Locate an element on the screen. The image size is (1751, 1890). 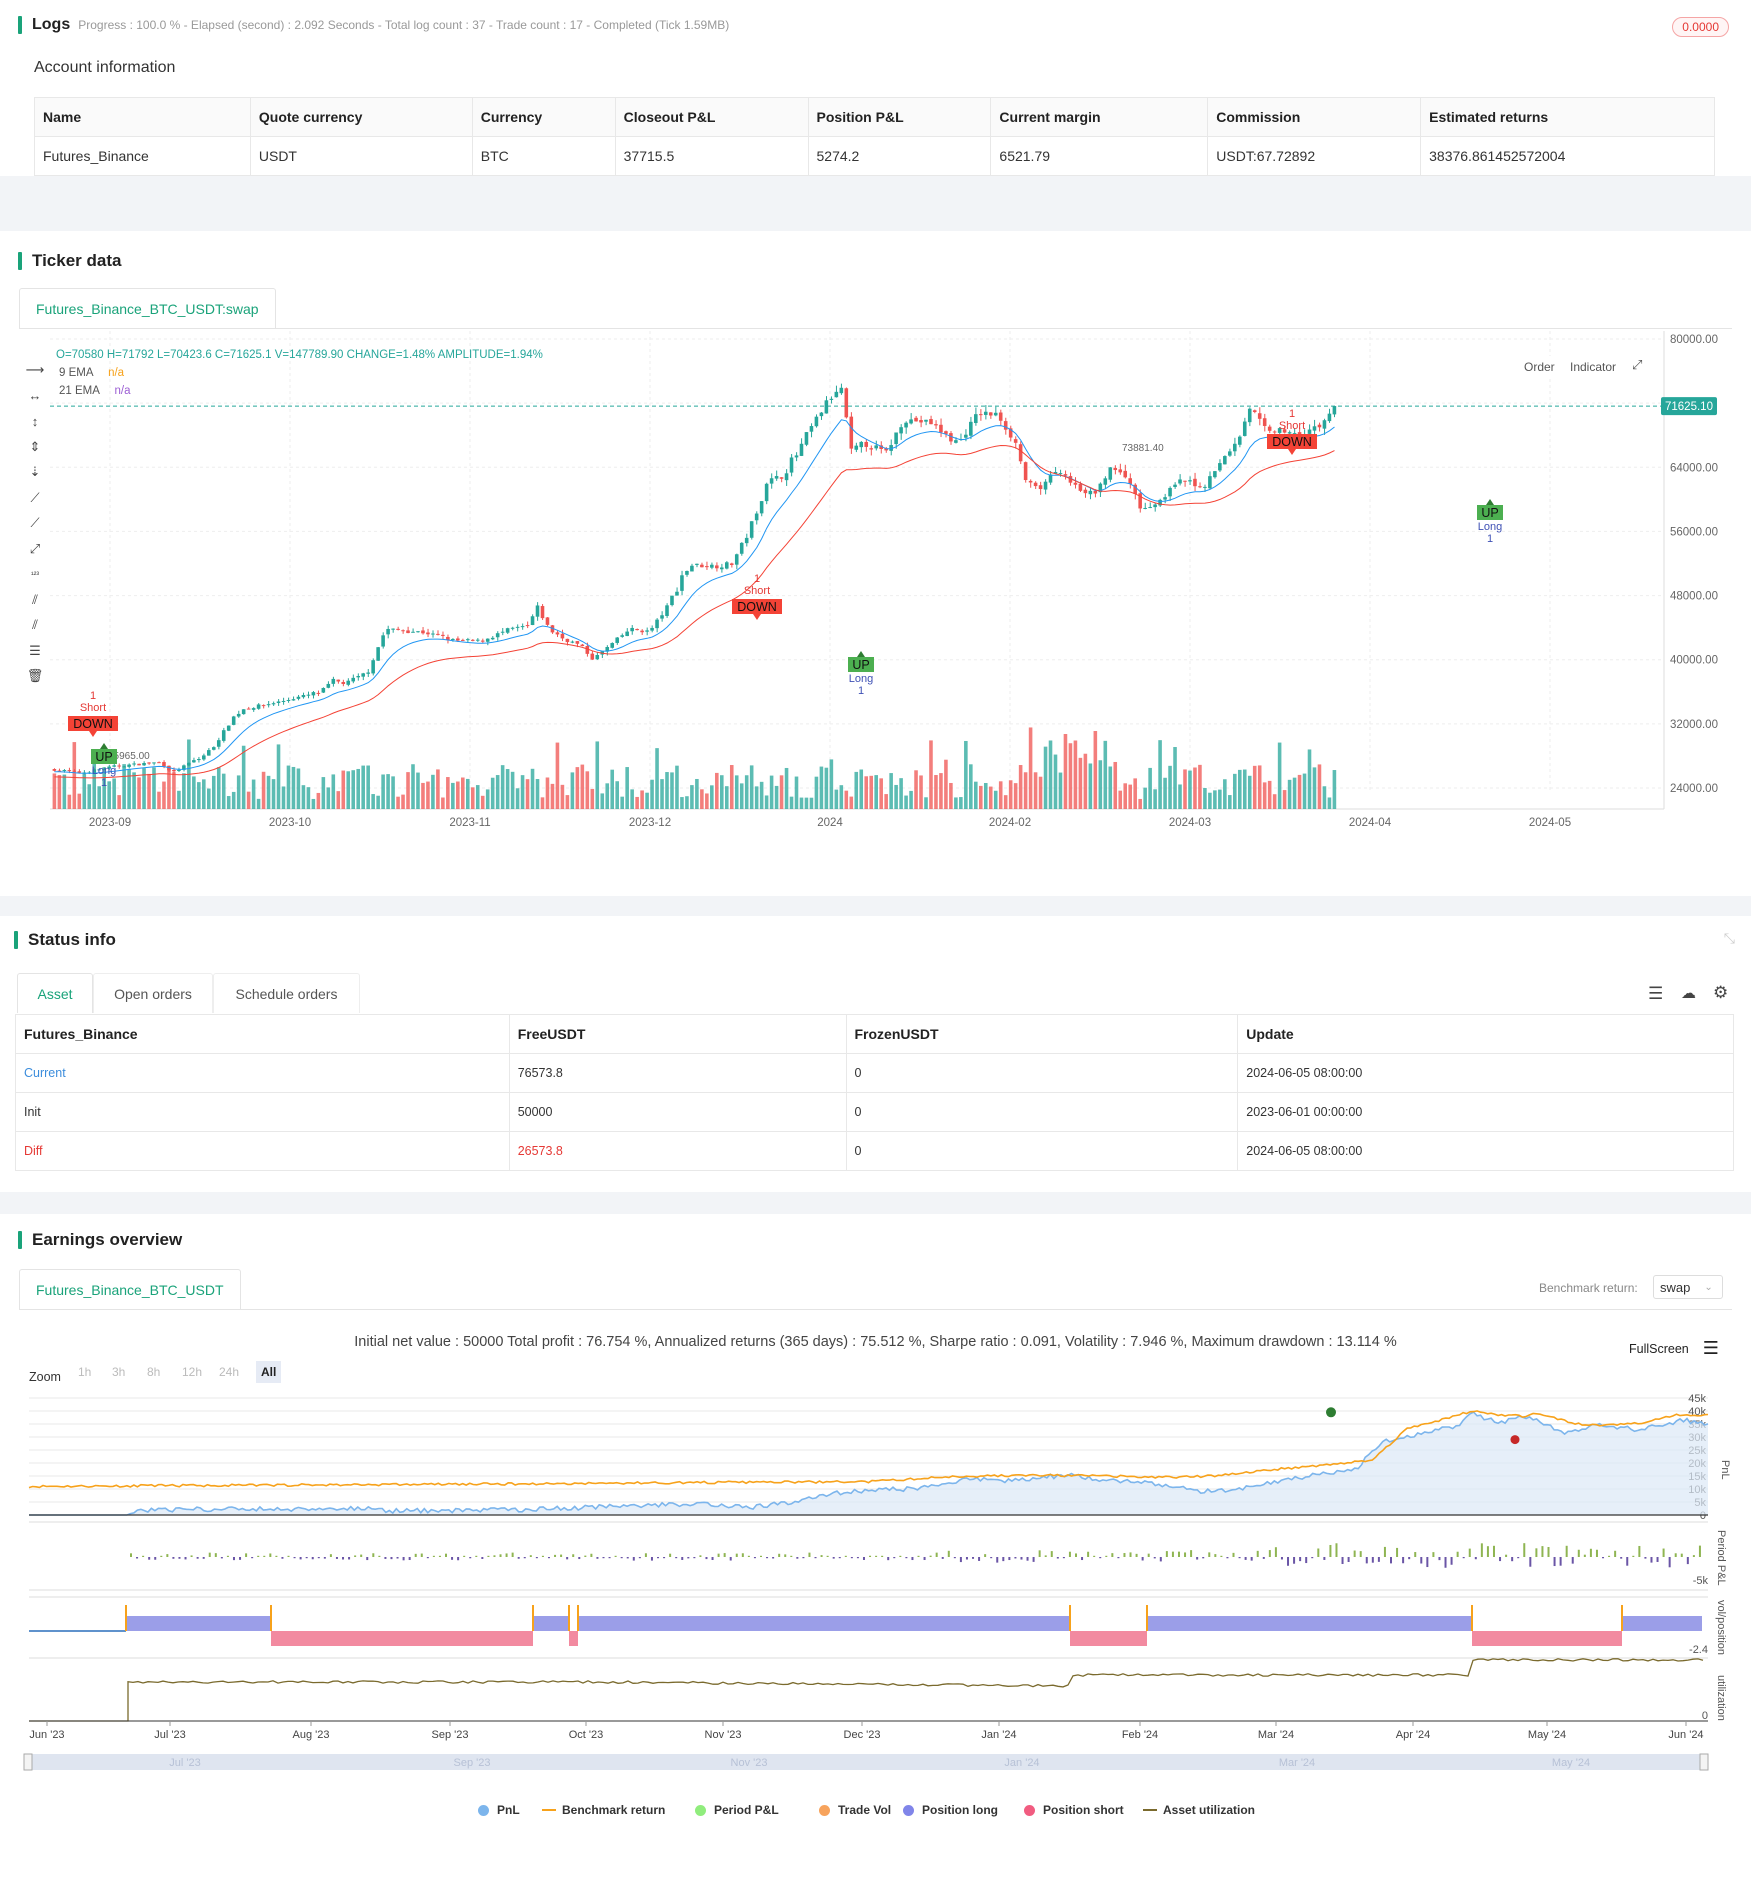
benchmark-label: Benchmark return: is located at coordinates (1588, 1288).